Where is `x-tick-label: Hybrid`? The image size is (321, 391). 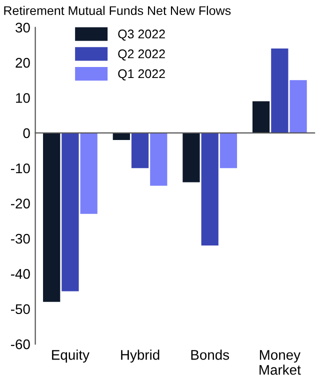 x-tick-label: Hybrid is located at coordinates (140, 356).